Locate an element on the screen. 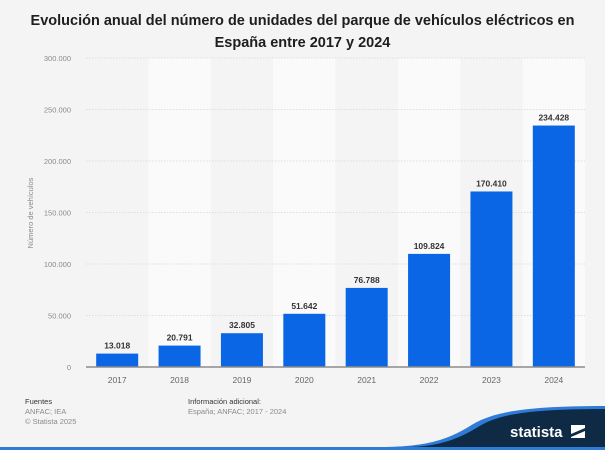 This screenshot has width=605, height=450. brand-wave-dark is located at coordinates (505, 428).